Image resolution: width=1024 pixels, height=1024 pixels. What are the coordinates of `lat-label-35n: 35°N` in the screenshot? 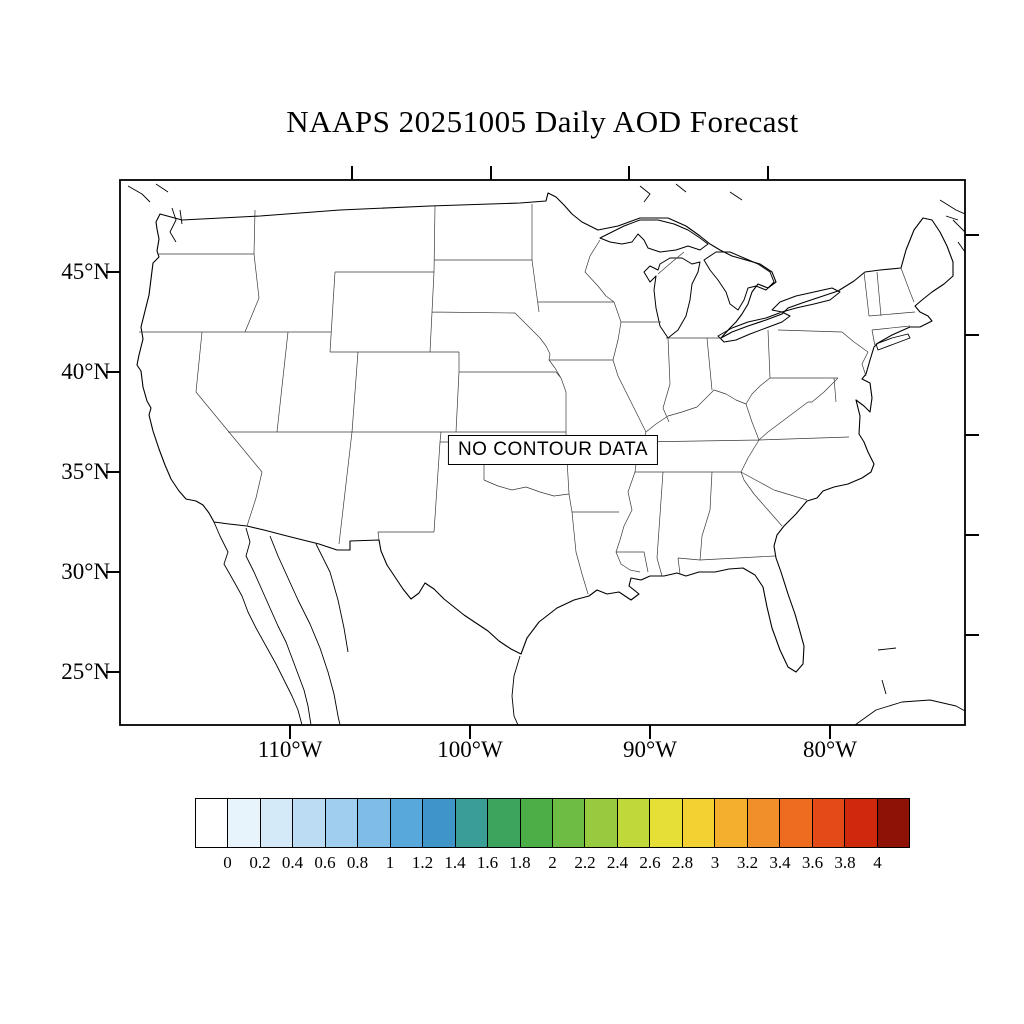 It's located at (85, 471).